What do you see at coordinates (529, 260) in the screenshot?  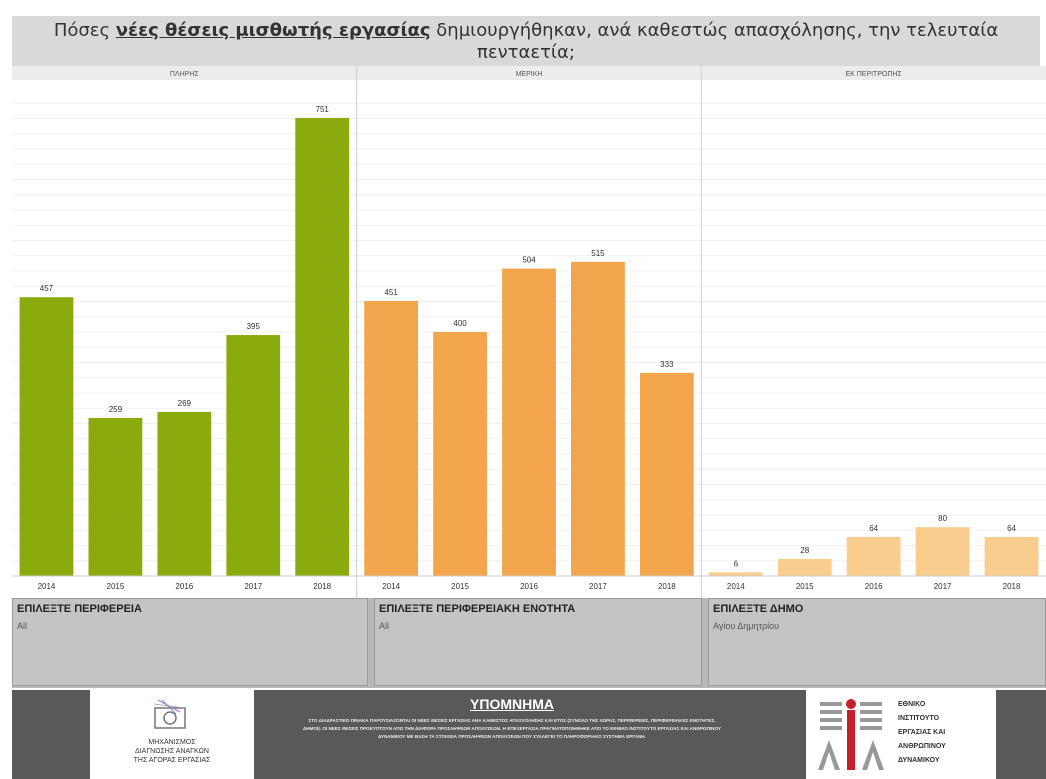 I see `data-label: 504` at bounding box center [529, 260].